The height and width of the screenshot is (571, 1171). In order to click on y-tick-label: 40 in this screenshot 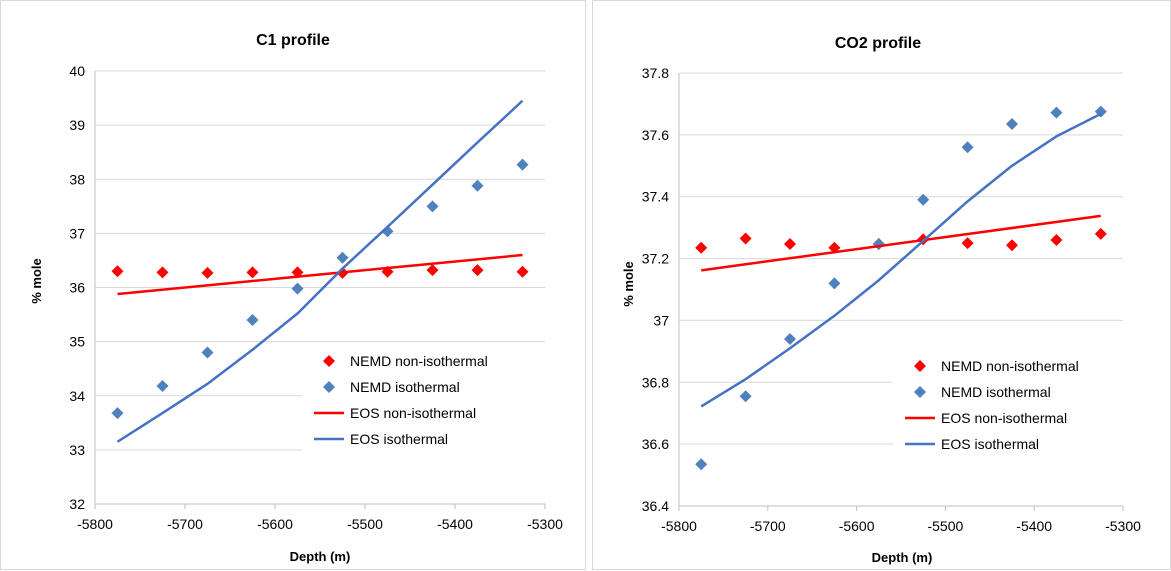, I will do `click(77, 71)`.